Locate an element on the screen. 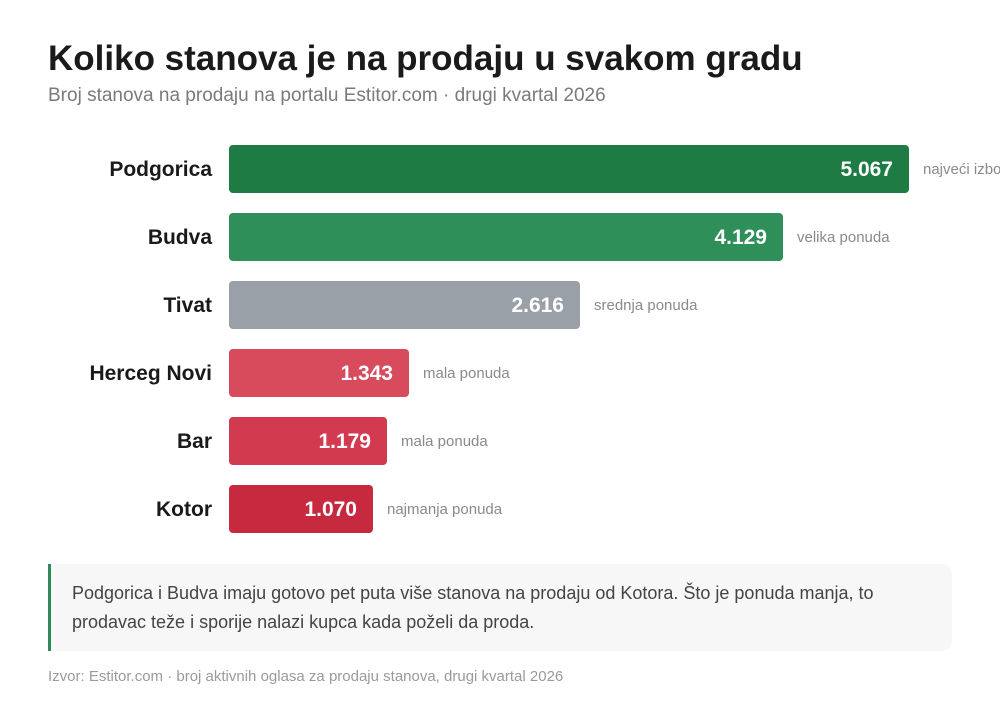 The height and width of the screenshot is (724, 1000). category-label: Tivat is located at coordinates (187, 305).